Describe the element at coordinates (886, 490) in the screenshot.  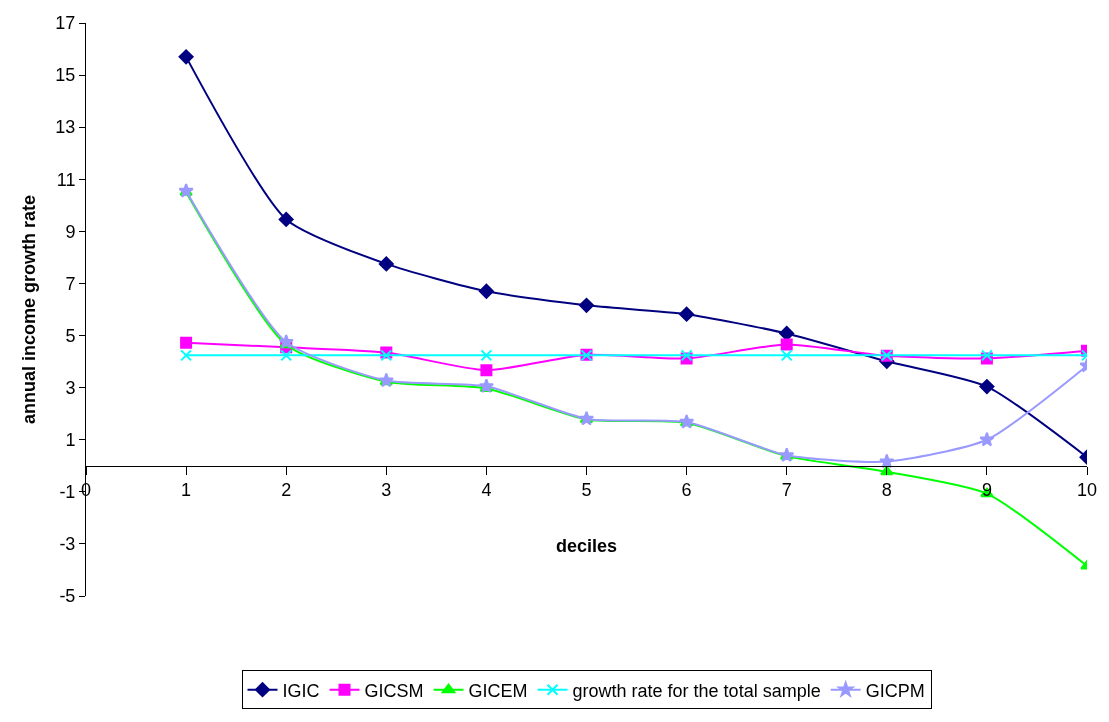
I see `x-tick-label: 8` at that location.